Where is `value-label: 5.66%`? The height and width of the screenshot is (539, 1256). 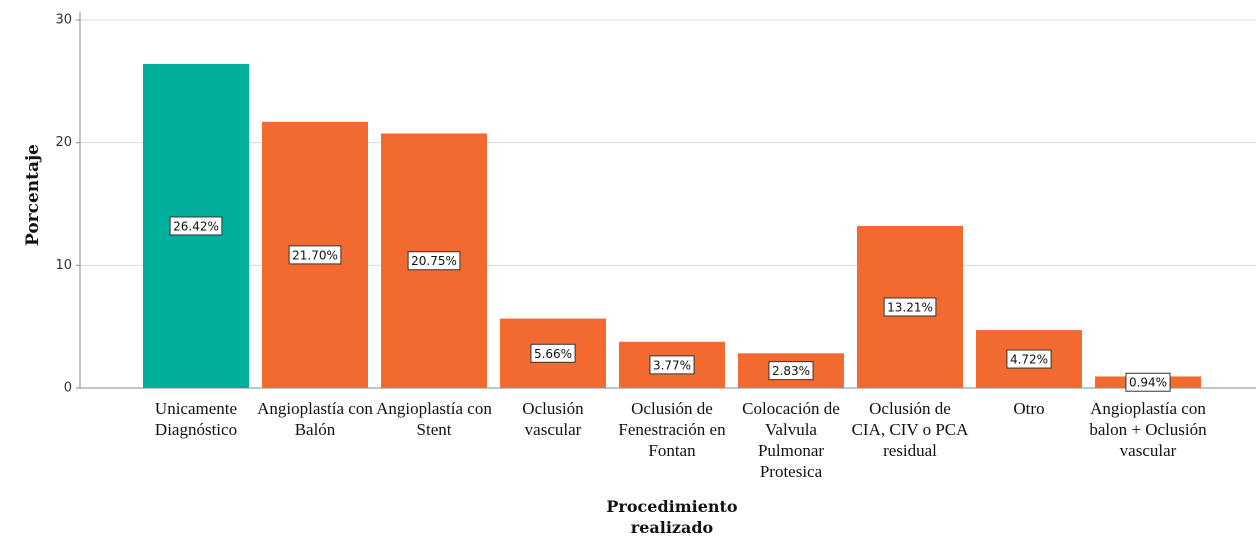 value-label: 5.66% is located at coordinates (553, 354).